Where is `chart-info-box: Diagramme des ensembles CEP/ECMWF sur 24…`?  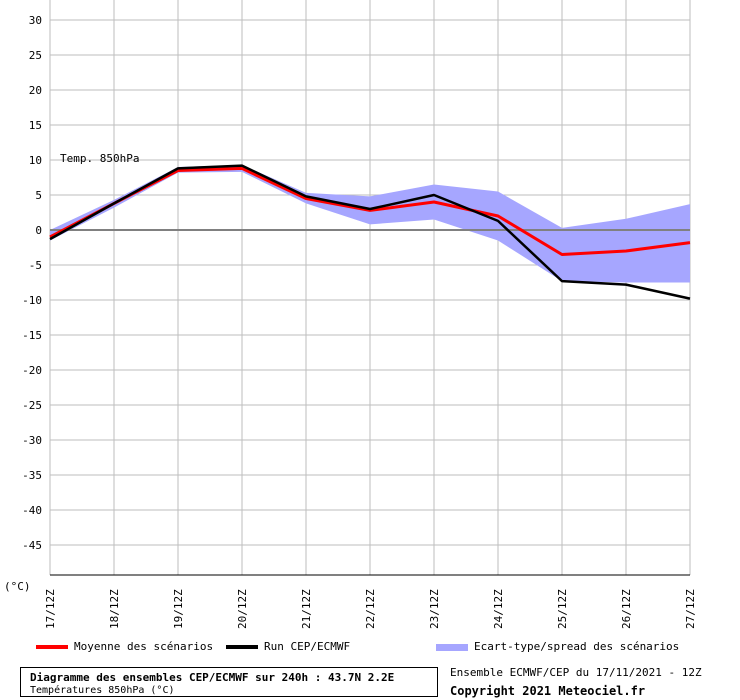 chart-info-box: Diagramme des ensembles CEP/ECMWF sur 24… is located at coordinates (229, 682).